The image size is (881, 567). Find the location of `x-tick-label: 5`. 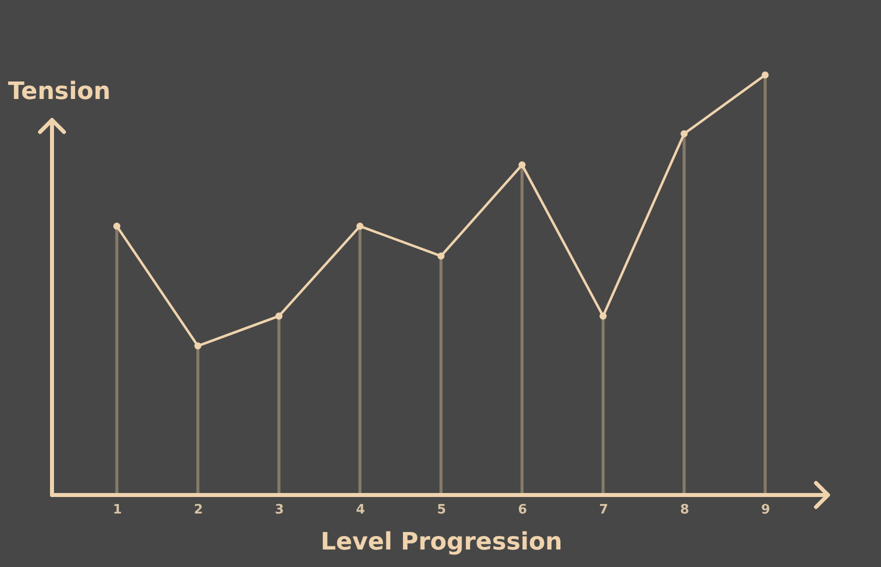

x-tick-label: 5 is located at coordinates (441, 510).